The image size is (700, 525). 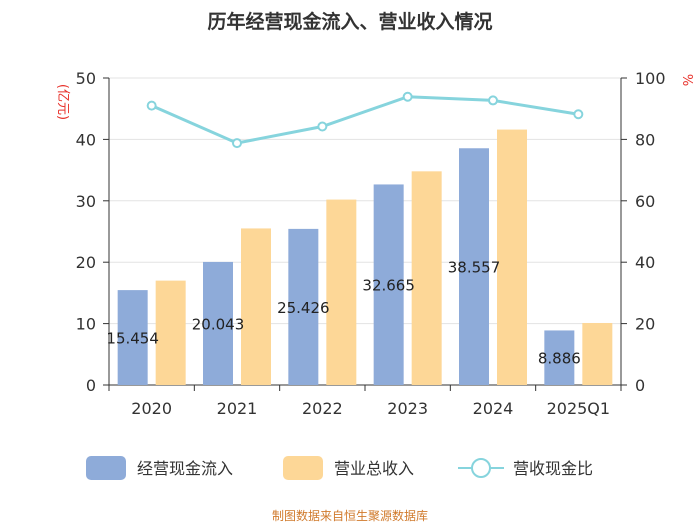 I want to click on x-tick-label: 2025Q1, so click(x=579, y=408).